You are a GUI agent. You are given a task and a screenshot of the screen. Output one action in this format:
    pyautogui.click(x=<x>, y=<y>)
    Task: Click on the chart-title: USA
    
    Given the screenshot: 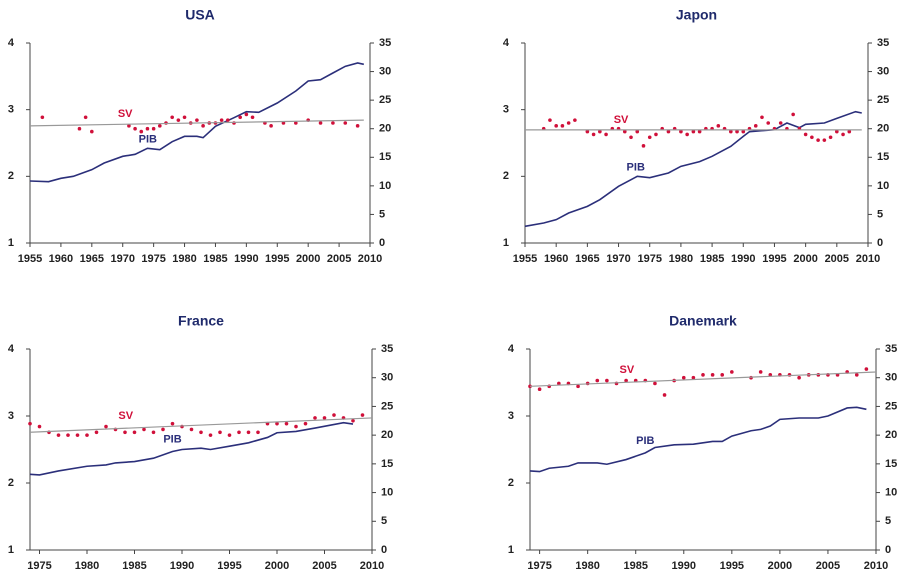 What is the action you would take?
    pyautogui.click(x=200, y=15)
    